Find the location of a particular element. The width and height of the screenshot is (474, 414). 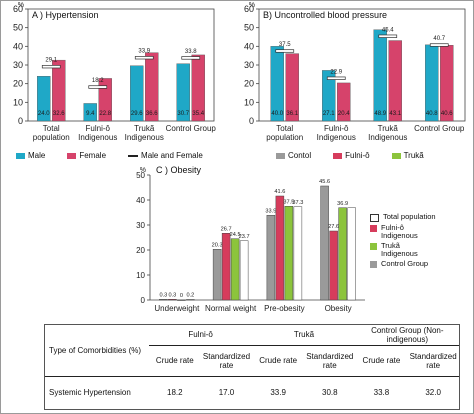

obesity-y-axis-label: % is located at coordinates (143, 170).